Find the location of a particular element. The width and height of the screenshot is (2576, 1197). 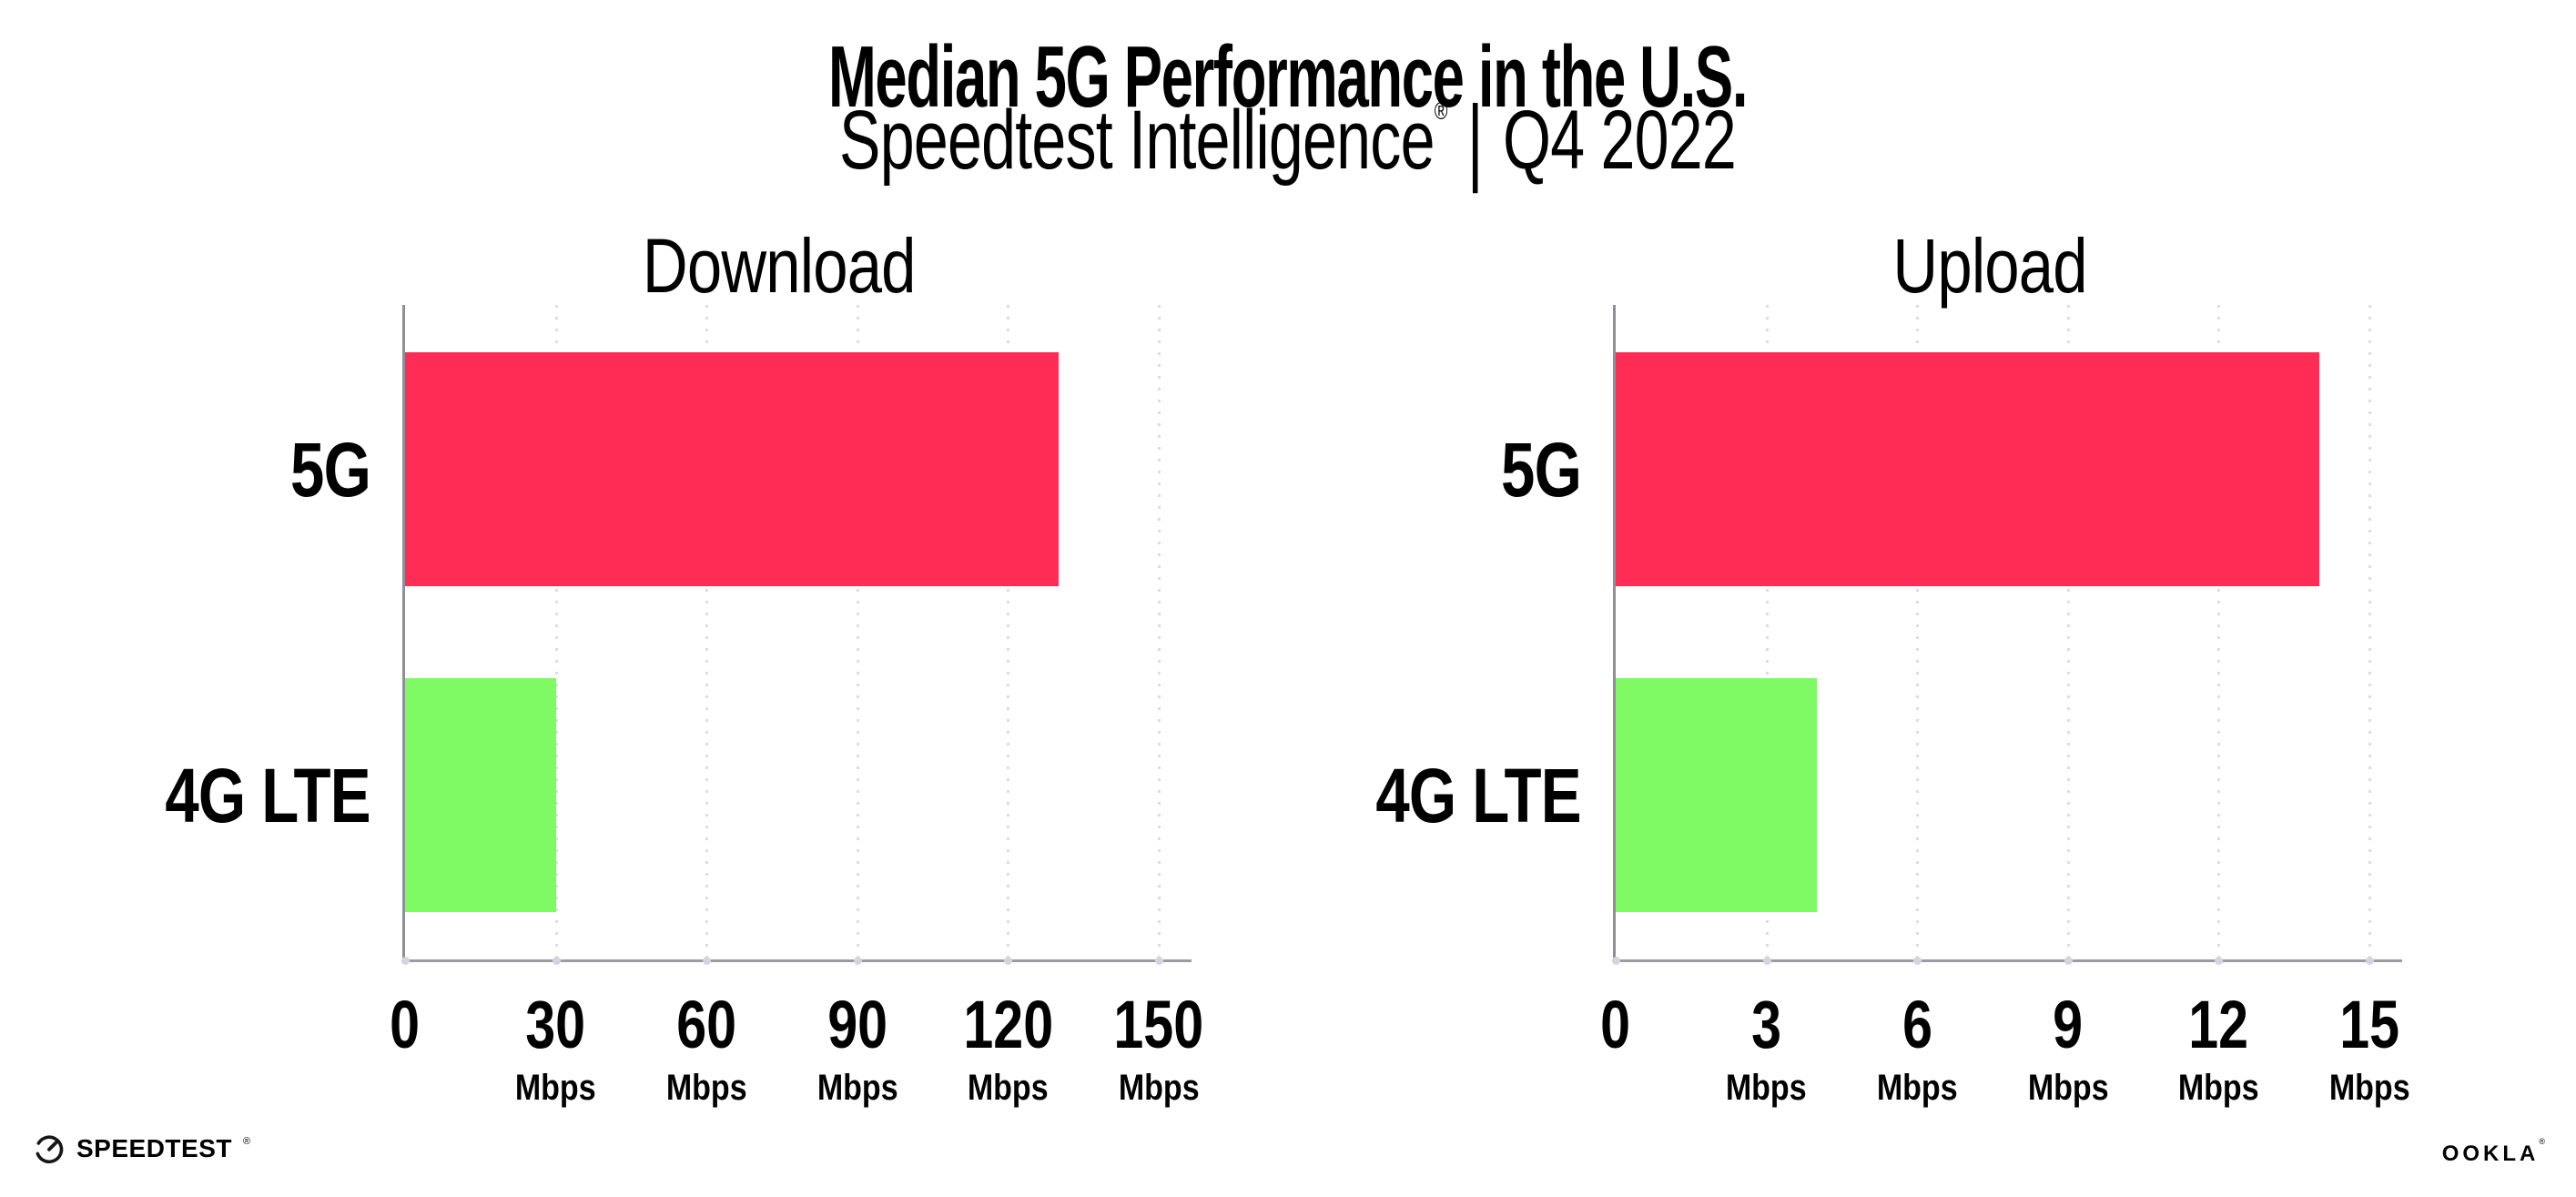

x-tick-90: 90 Mbps is located at coordinates (857, 1047).